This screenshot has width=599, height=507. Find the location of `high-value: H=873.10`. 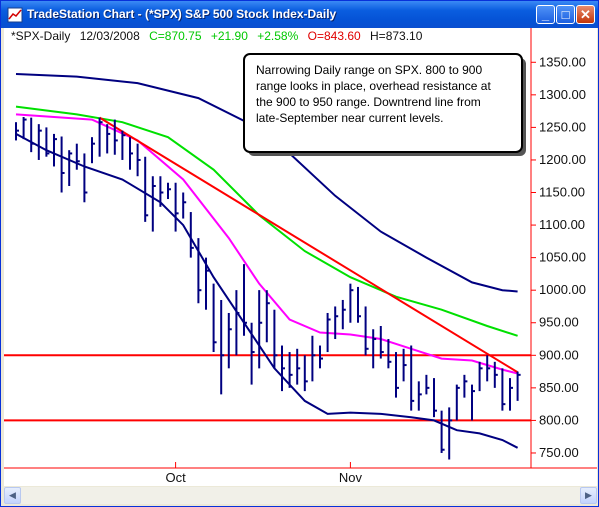

high-value: H=873.10 is located at coordinates (396, 36).